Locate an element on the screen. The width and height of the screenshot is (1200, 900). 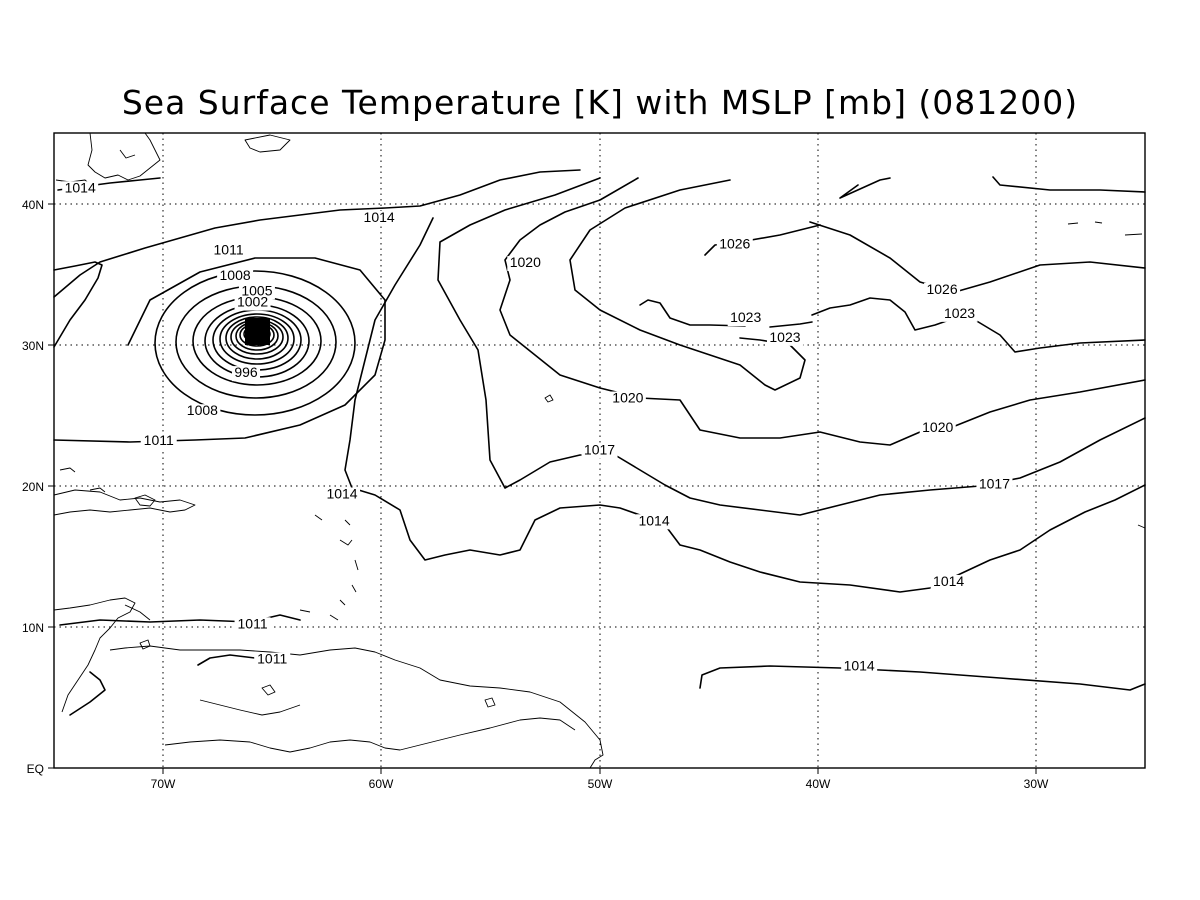
y-tick-labels: EQ 10N 20N 30N 40N is located at coordinates (33, 487).